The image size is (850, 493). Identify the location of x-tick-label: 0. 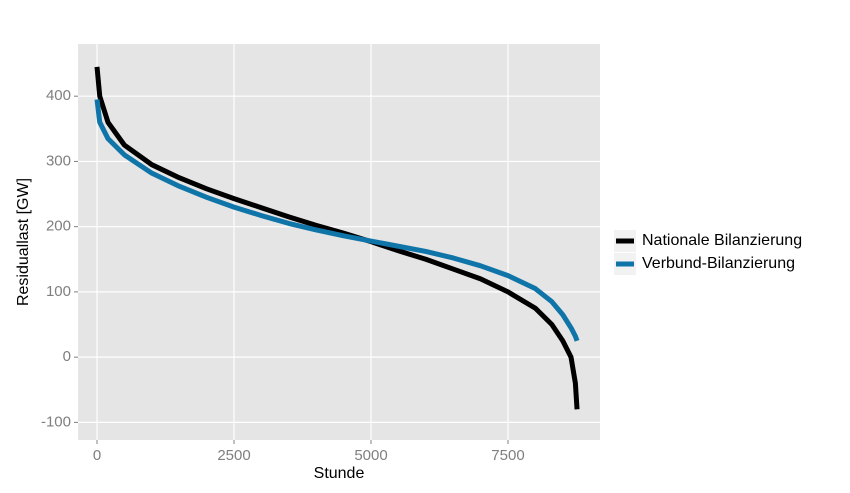
(97, 455).